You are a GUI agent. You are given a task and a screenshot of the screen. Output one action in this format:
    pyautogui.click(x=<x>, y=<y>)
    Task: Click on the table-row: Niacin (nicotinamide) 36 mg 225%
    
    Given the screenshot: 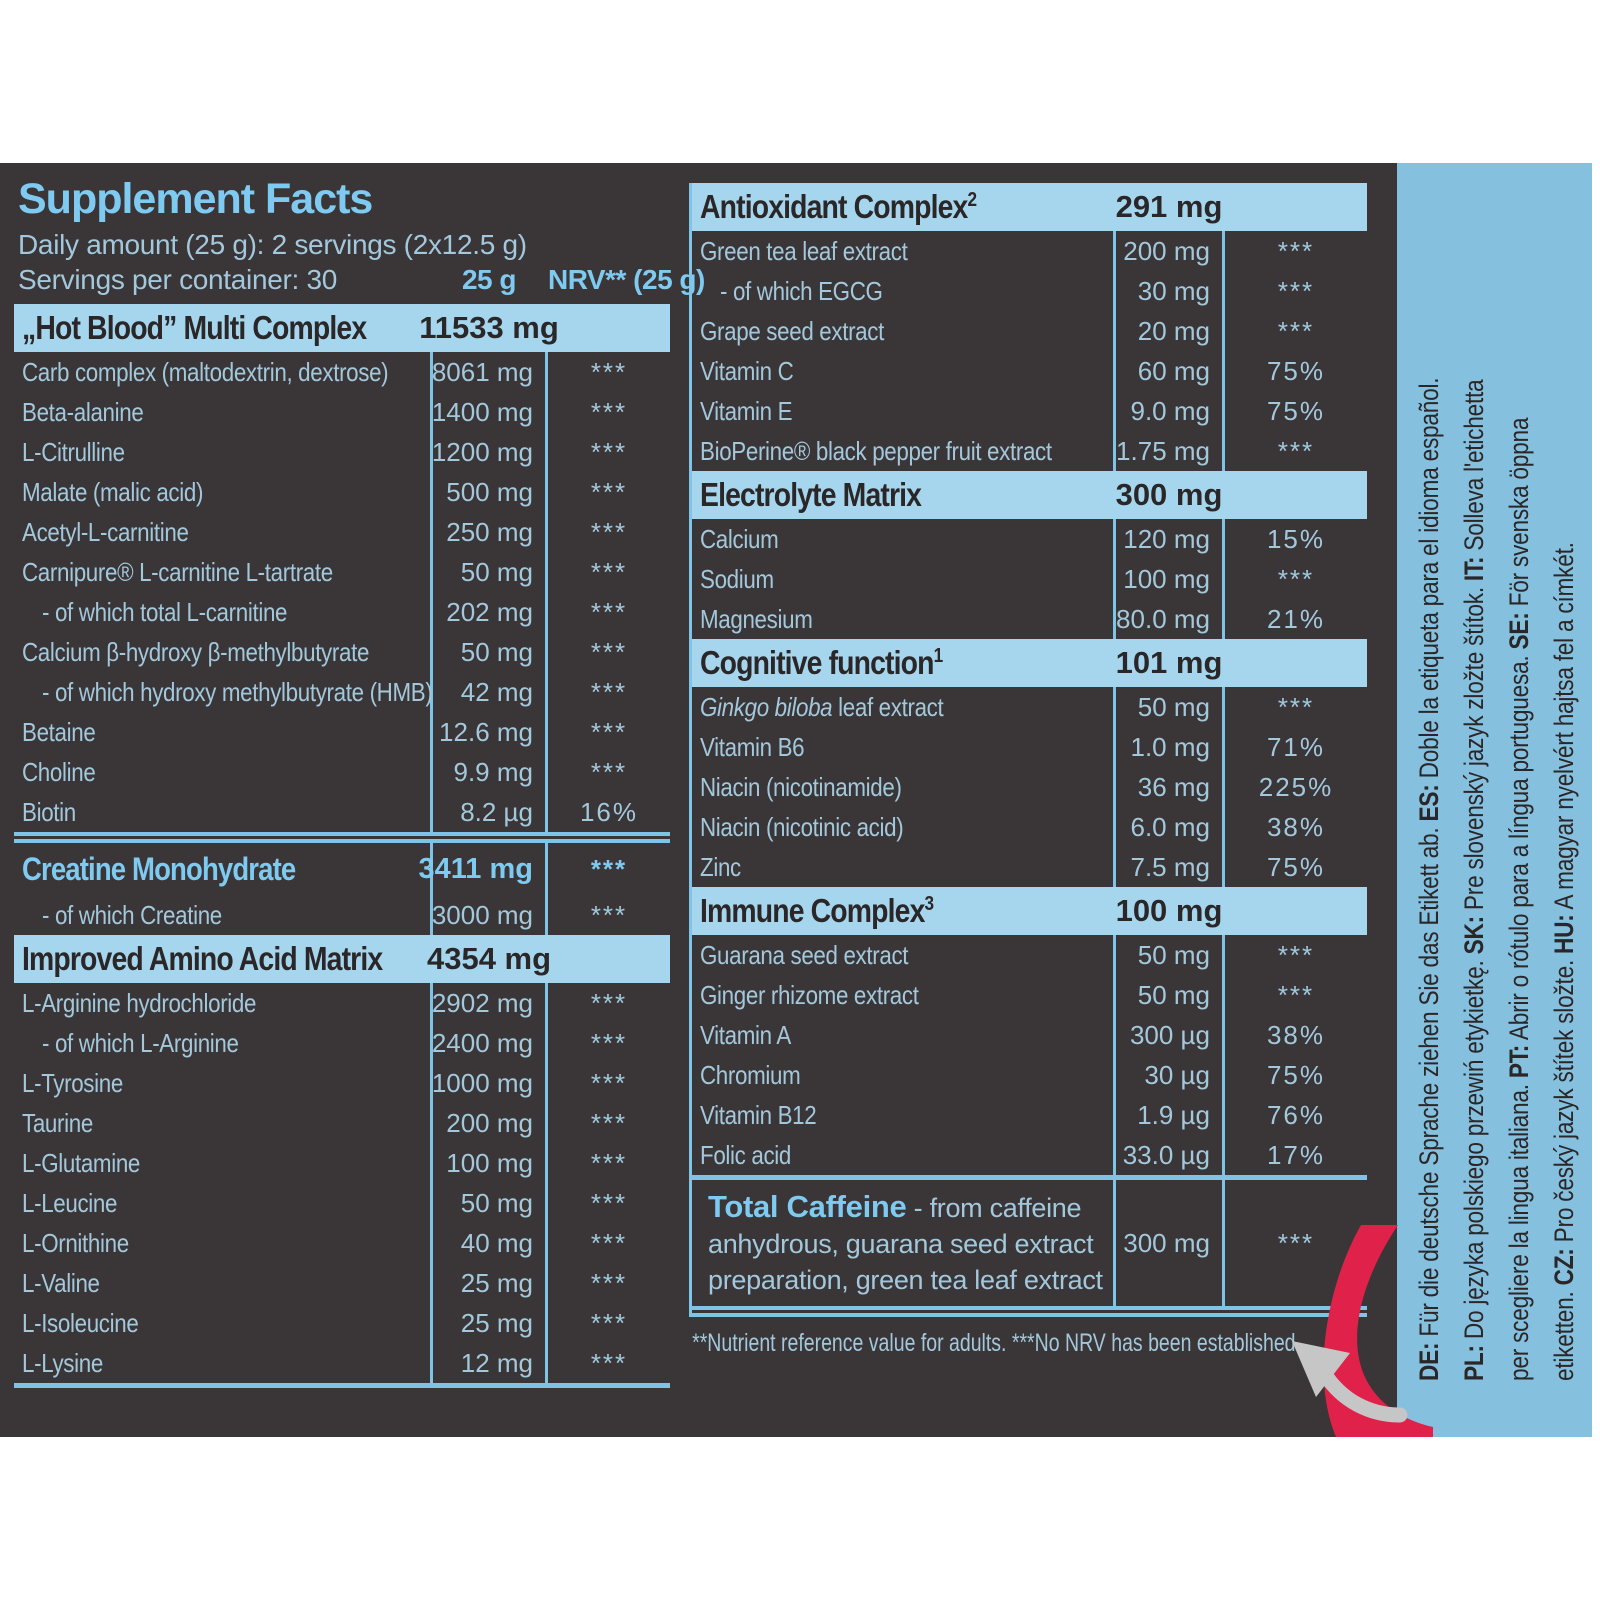 What is the action you would take?
    pyautogui.click(x=1029, y=787)
    